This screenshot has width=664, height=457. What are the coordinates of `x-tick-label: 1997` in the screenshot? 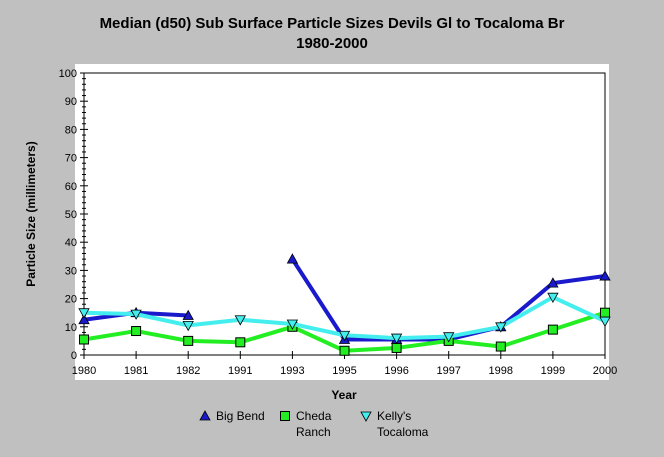 It's located at (448, 371).